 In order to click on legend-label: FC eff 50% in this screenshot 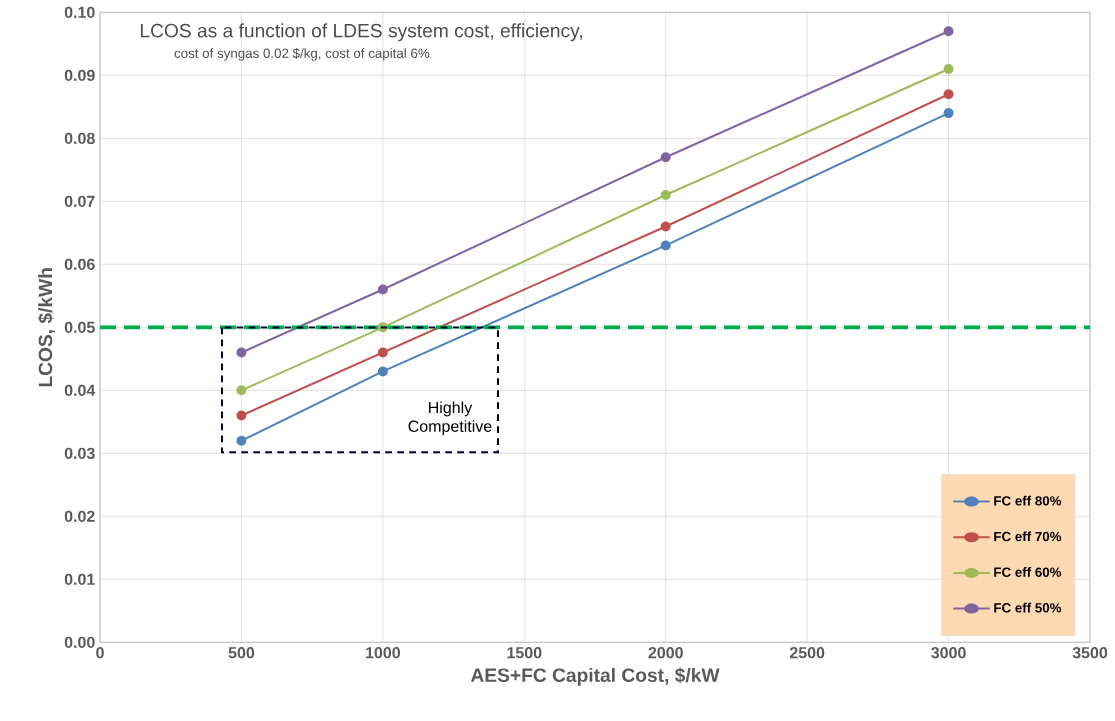, I will do `click(1028, 607)`.